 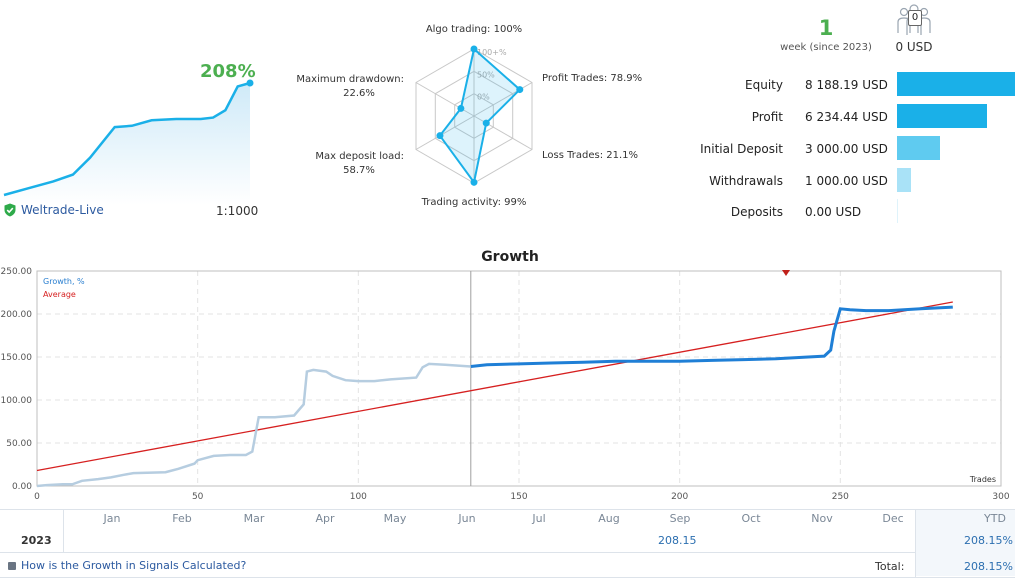 I want to click on growth-summary-panel: 208%, so click(x=130, y=140).